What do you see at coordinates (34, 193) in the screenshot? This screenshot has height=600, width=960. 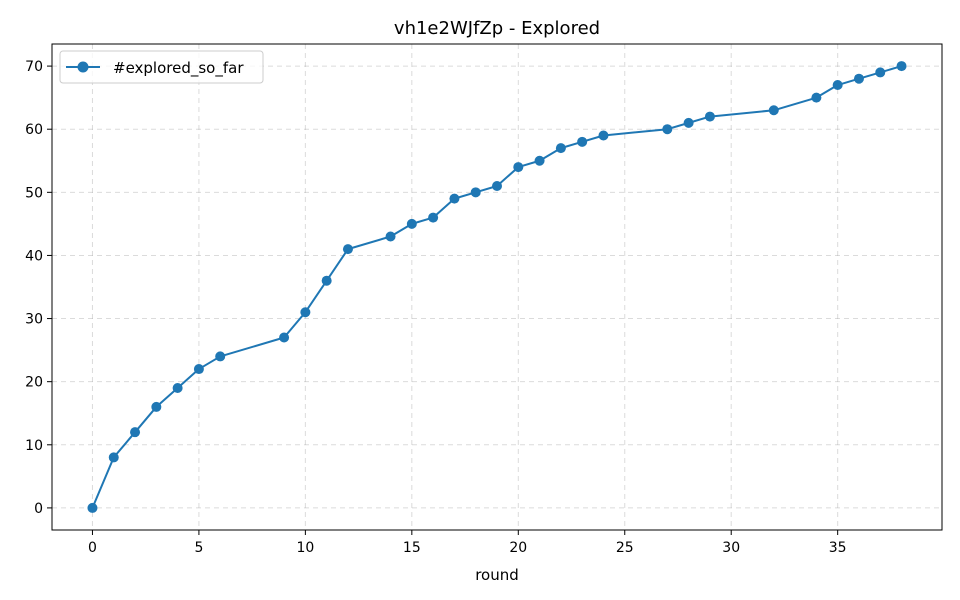 I see `y-tick-label: 50` at bounding box center [34, 193].